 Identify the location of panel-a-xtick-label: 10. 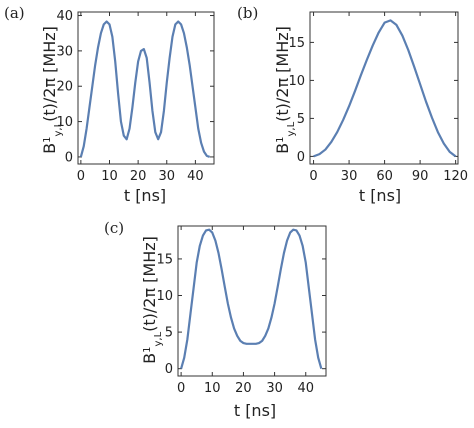
(109, 176).